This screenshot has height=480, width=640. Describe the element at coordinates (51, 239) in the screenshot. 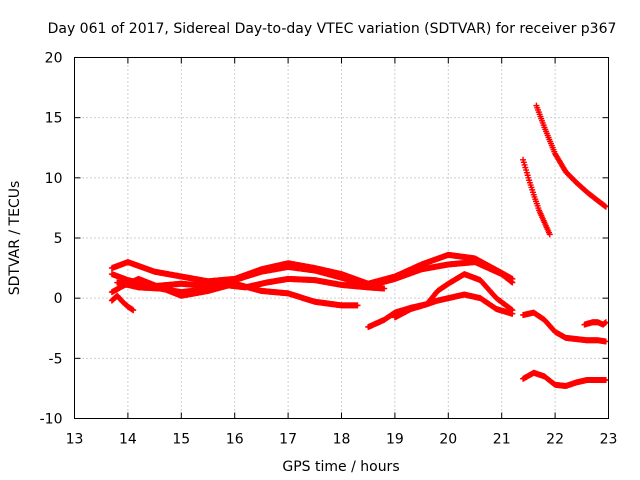

I see `y-tick-labels: -10 -5 0 5 10 15 20` at that location.